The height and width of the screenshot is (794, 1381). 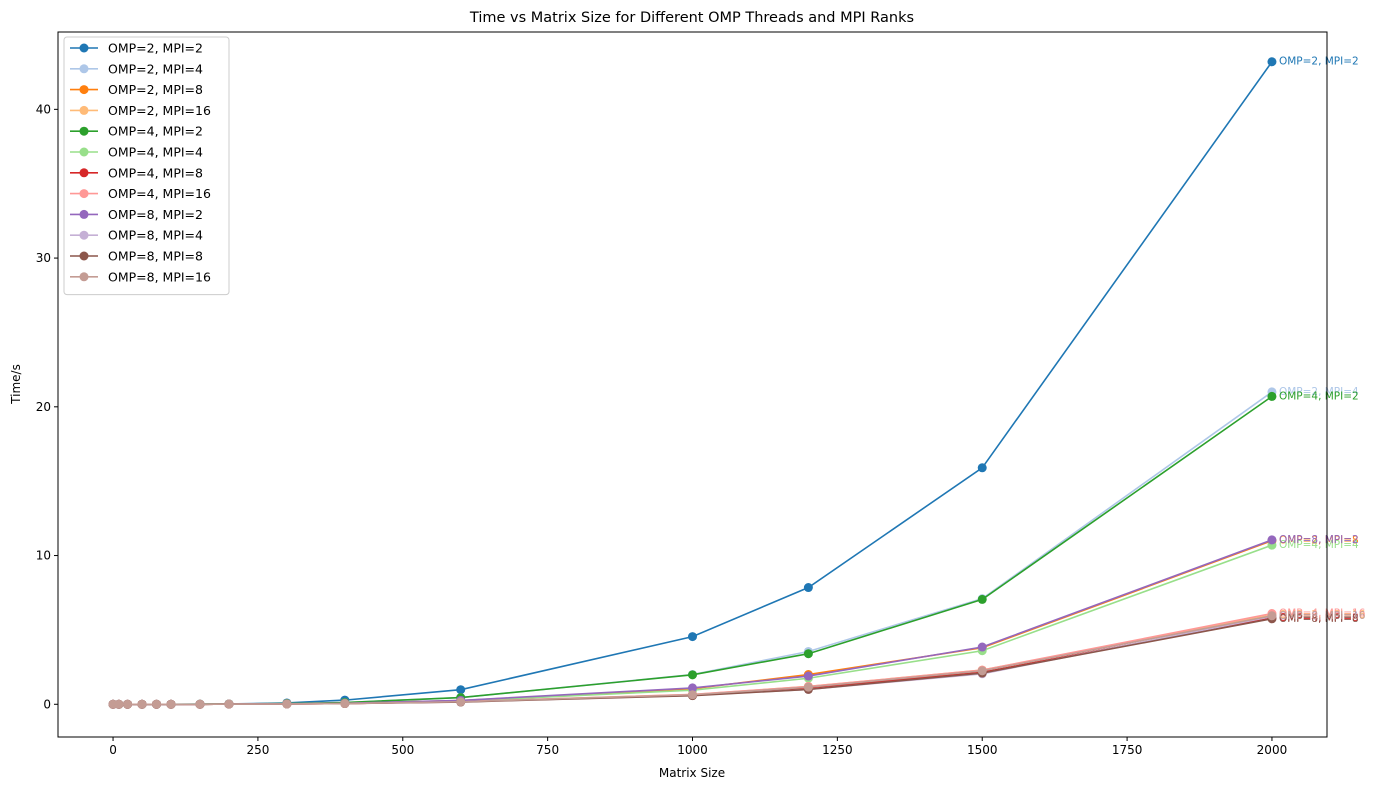 What do you see at coordinates (43, 556) in the screenshot?
I see `y-tick-label: 10` at bounding box center [43, 556].